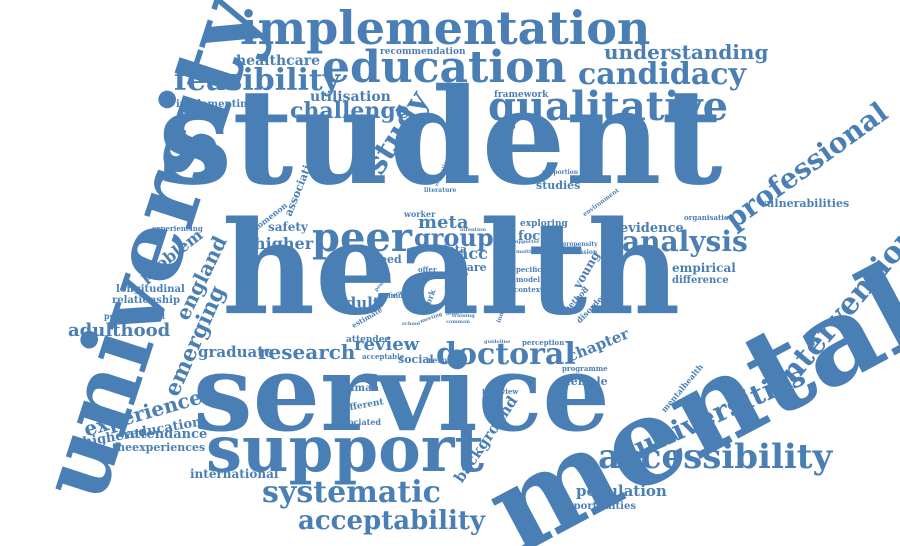 The width and height of the screenshot is (900, 546). What do you see at coordinates (585, 368) in the screenshot?
I see `word: programme` at bounding box center [585, 368].